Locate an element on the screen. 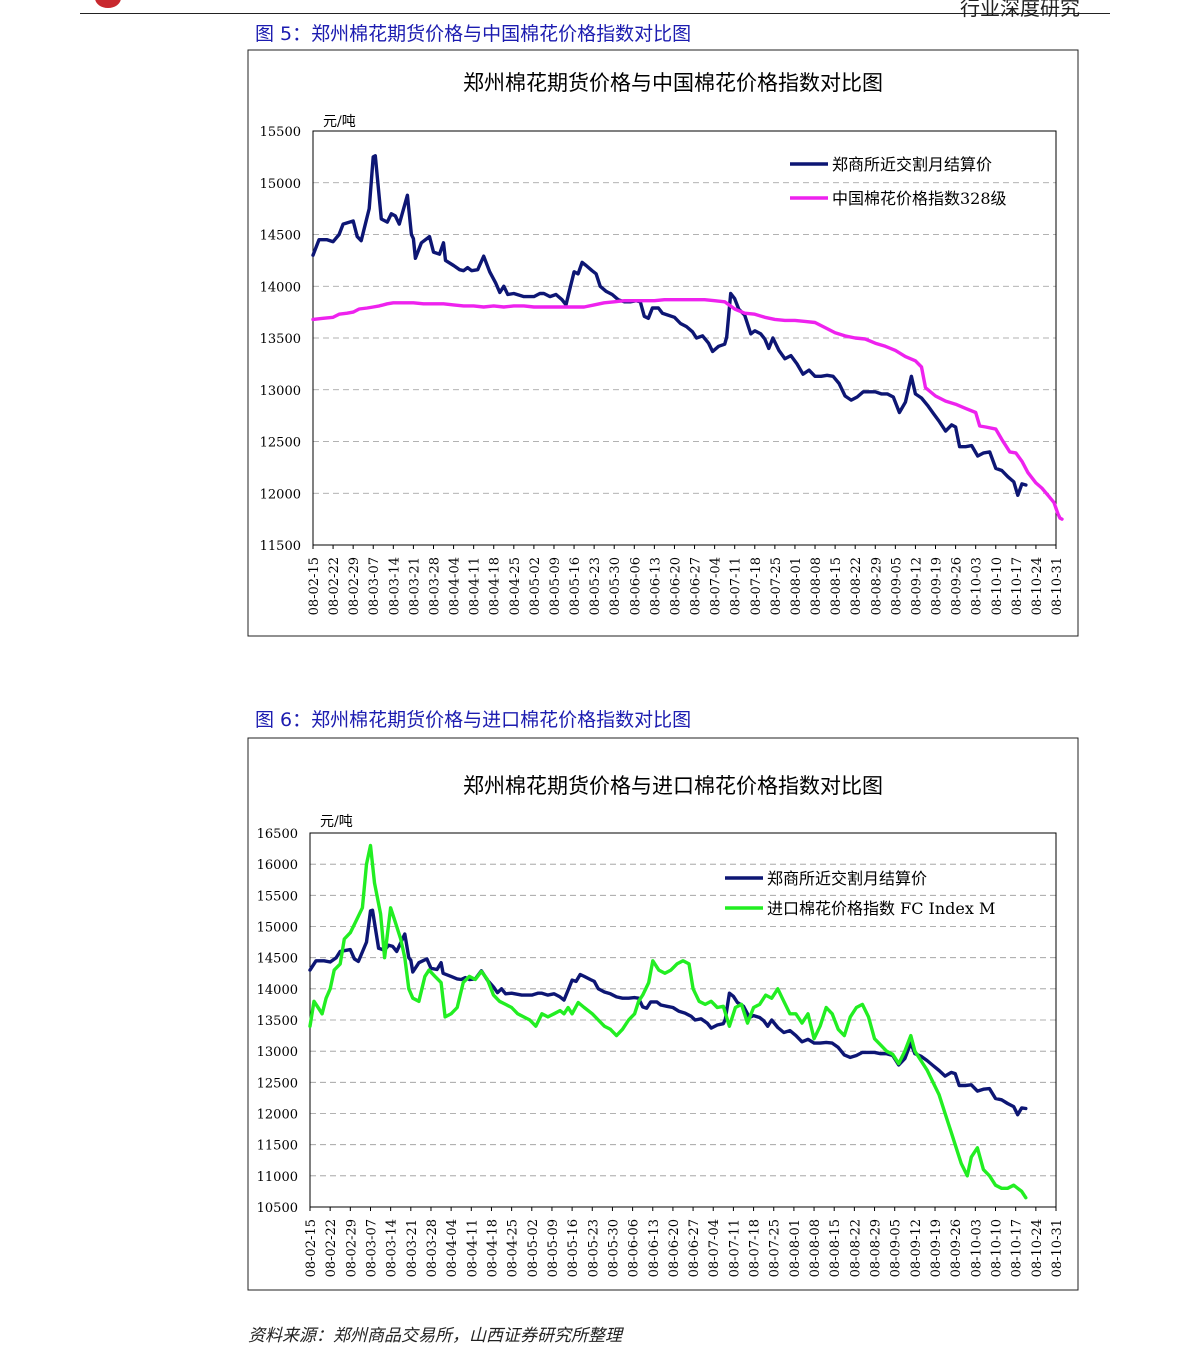 This screenshot has width=1191, height=1361. x-tick-label: 08-02-29 is located at coordinates (351, 1248).